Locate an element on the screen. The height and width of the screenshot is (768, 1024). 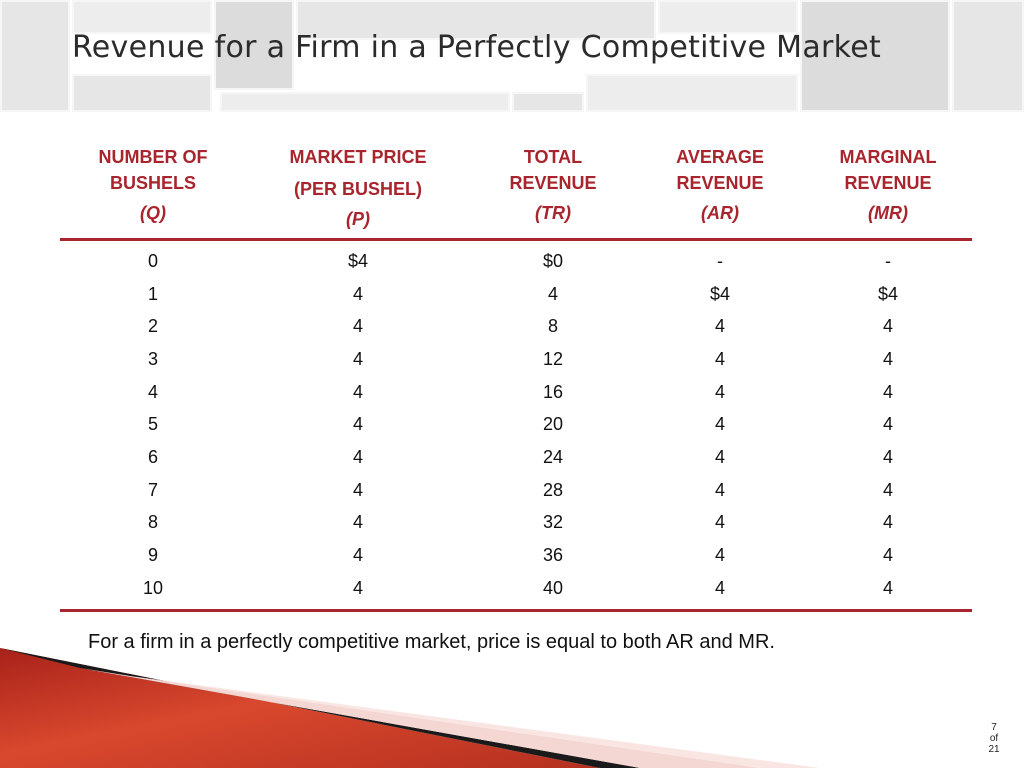
table-row: 9 4 36 4 4 is located at coordinates (516, 555).